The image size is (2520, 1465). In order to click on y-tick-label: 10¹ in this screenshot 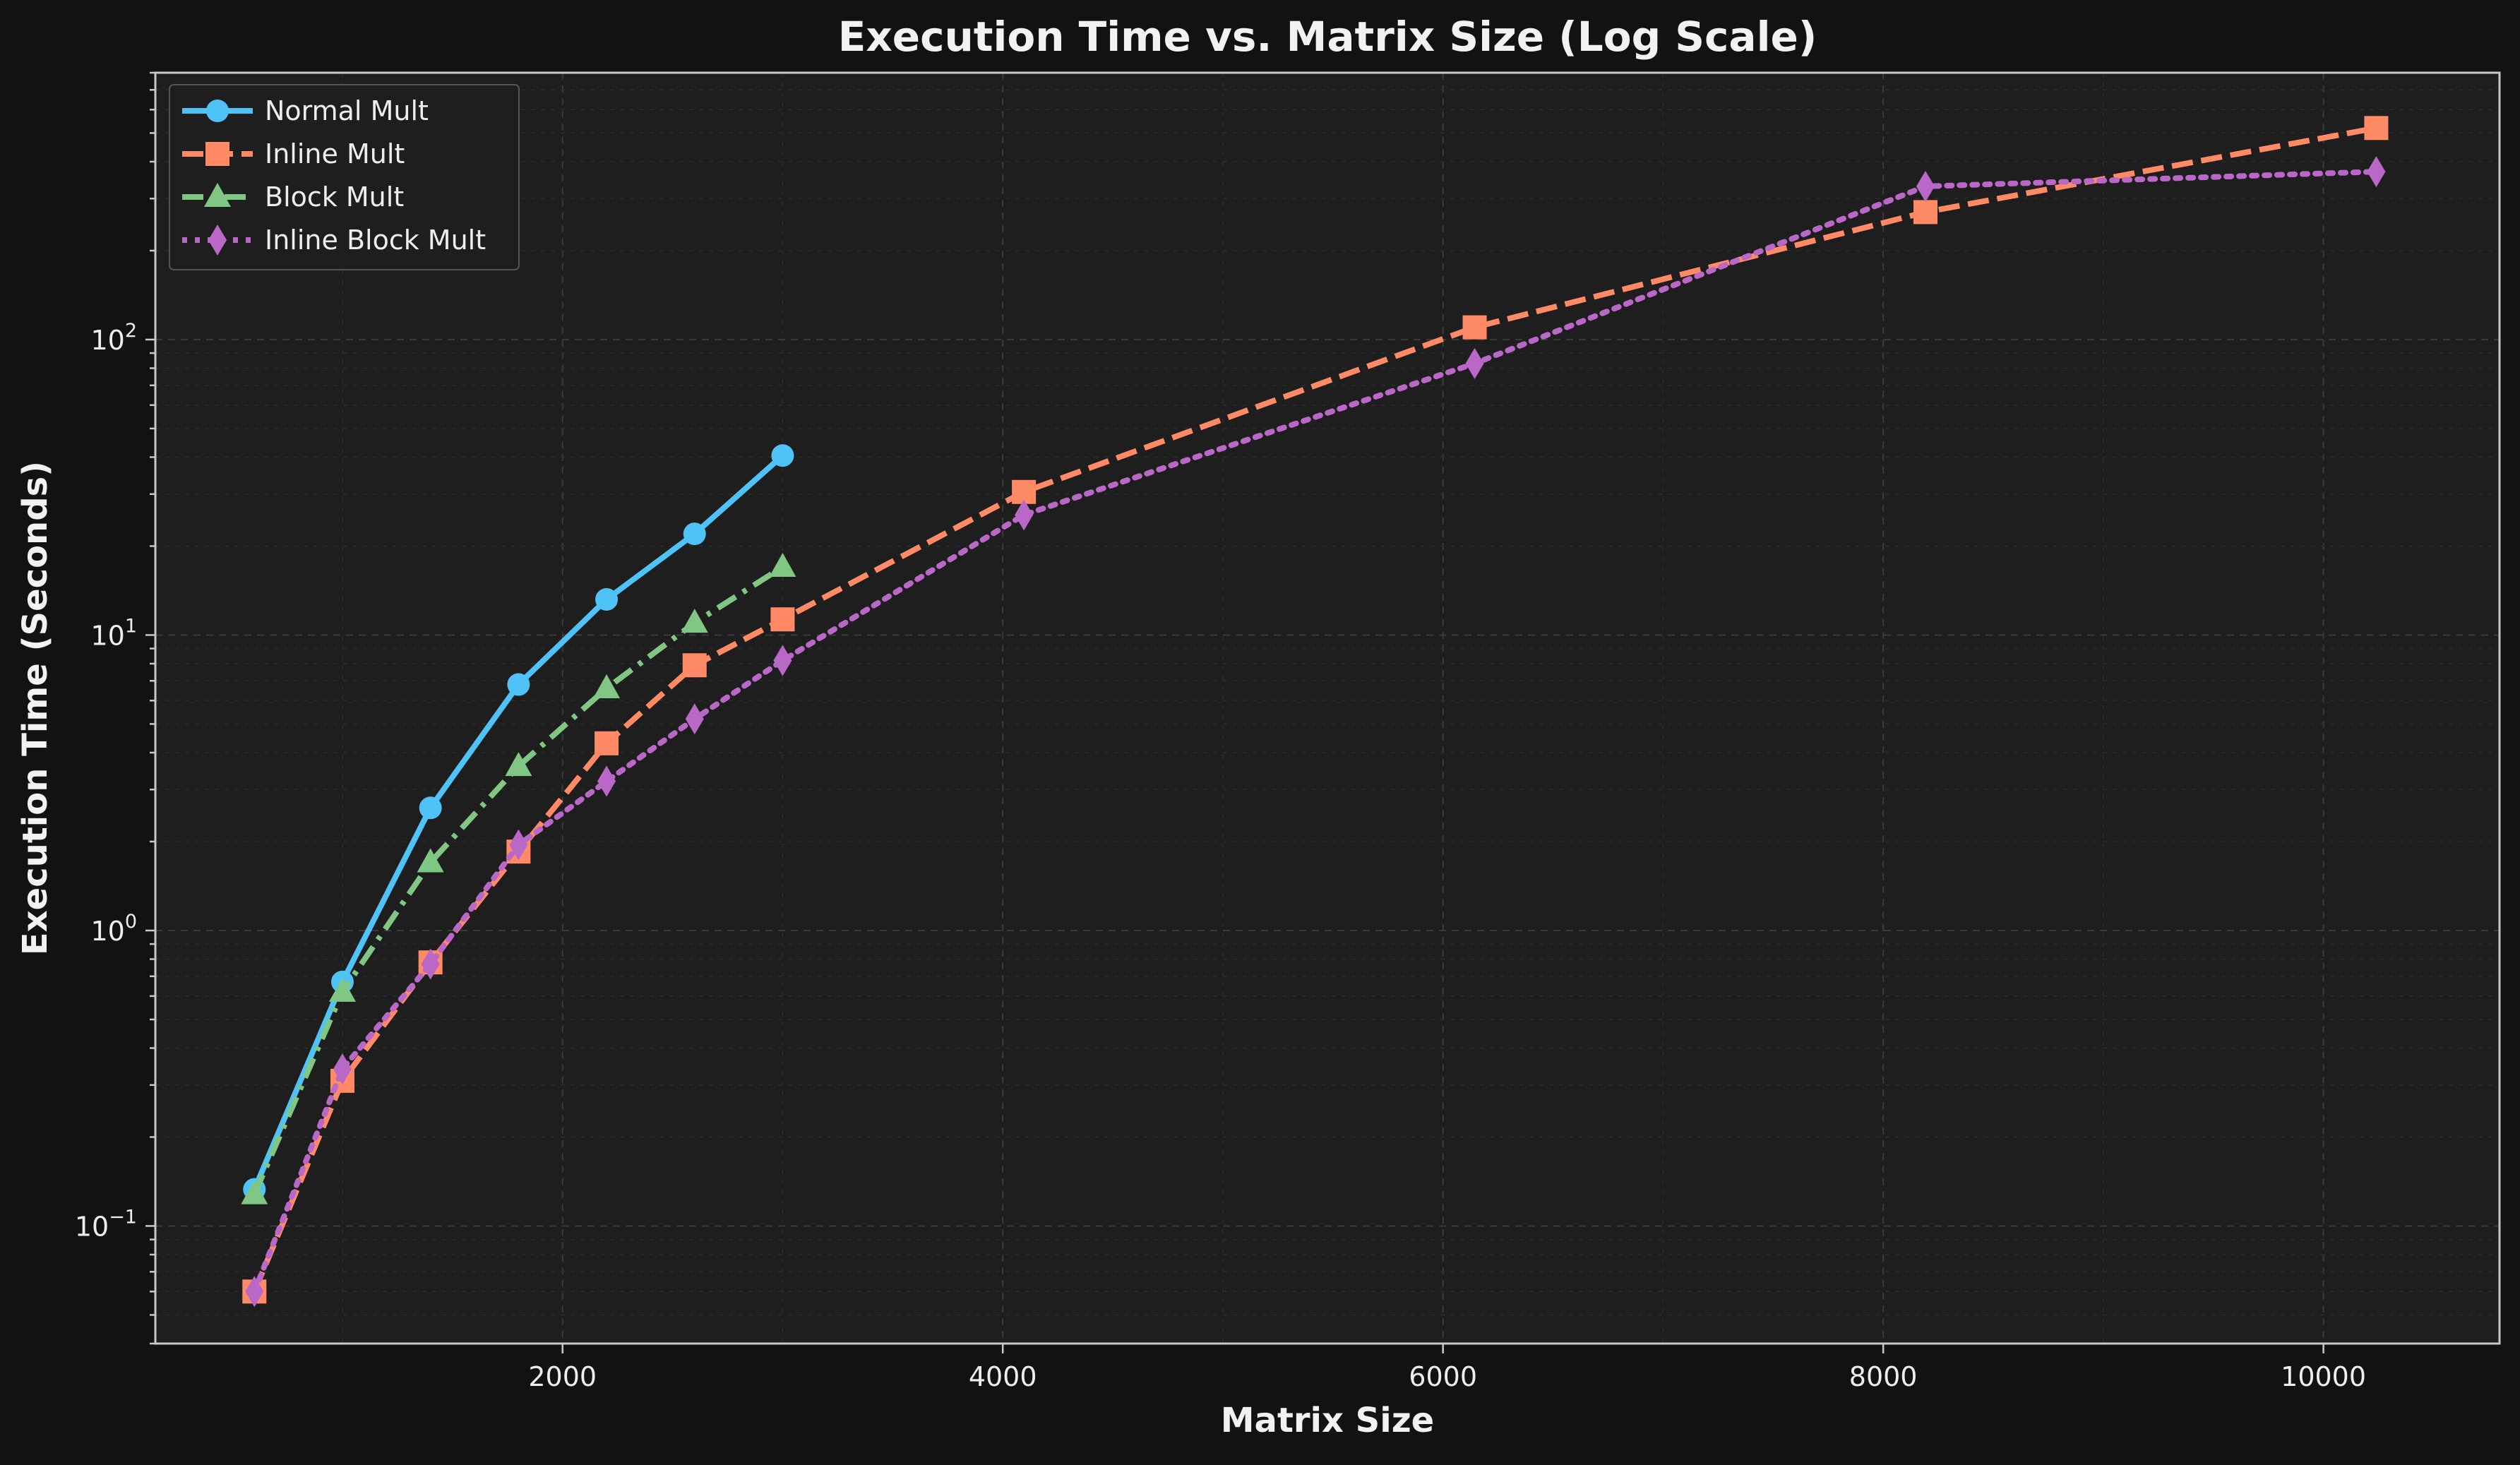, I will do `click(114, 633)`.